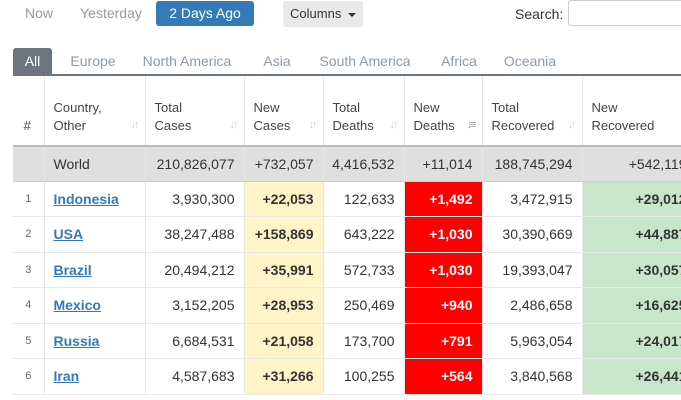 This screenshot has height=400, width=681. Describe the element at coordinates (532, 111) in the screenshot. I see `header-total-recovered: Total Recovered ↓↑` at that location.